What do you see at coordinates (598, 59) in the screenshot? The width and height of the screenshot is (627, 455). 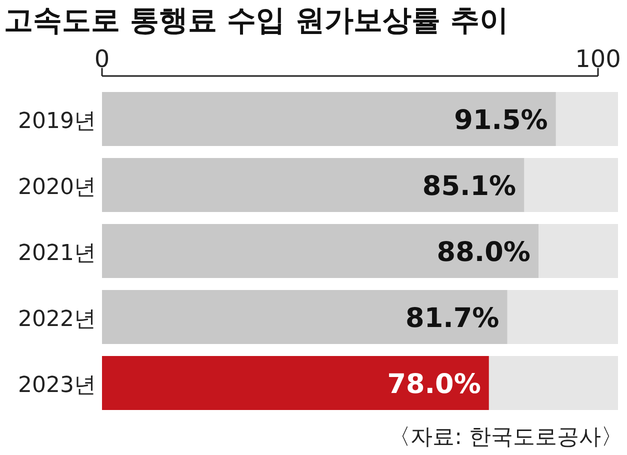 I see `x-tick-label: 100` at bounding box center [598, 59].